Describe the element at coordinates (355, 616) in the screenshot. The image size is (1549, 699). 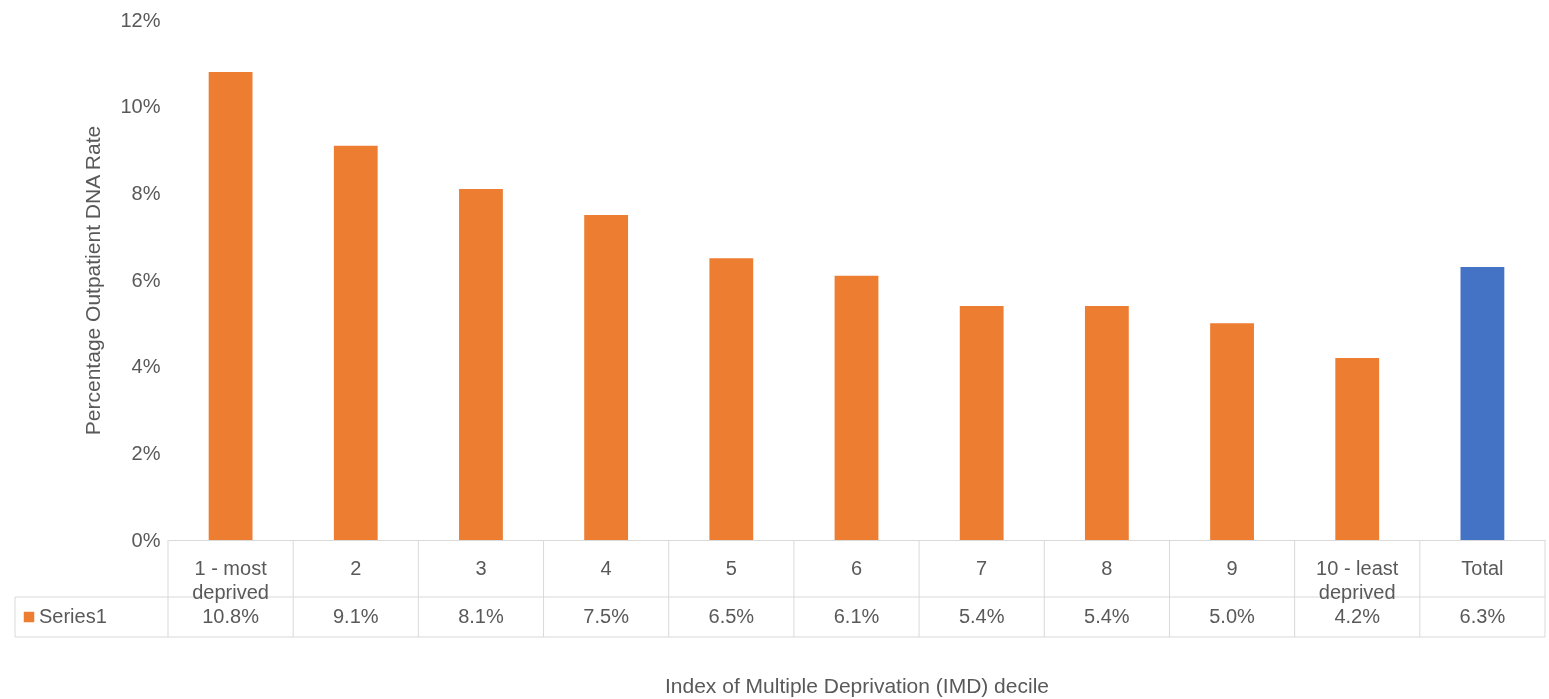
I see `data-label: 9.1%` at that location.